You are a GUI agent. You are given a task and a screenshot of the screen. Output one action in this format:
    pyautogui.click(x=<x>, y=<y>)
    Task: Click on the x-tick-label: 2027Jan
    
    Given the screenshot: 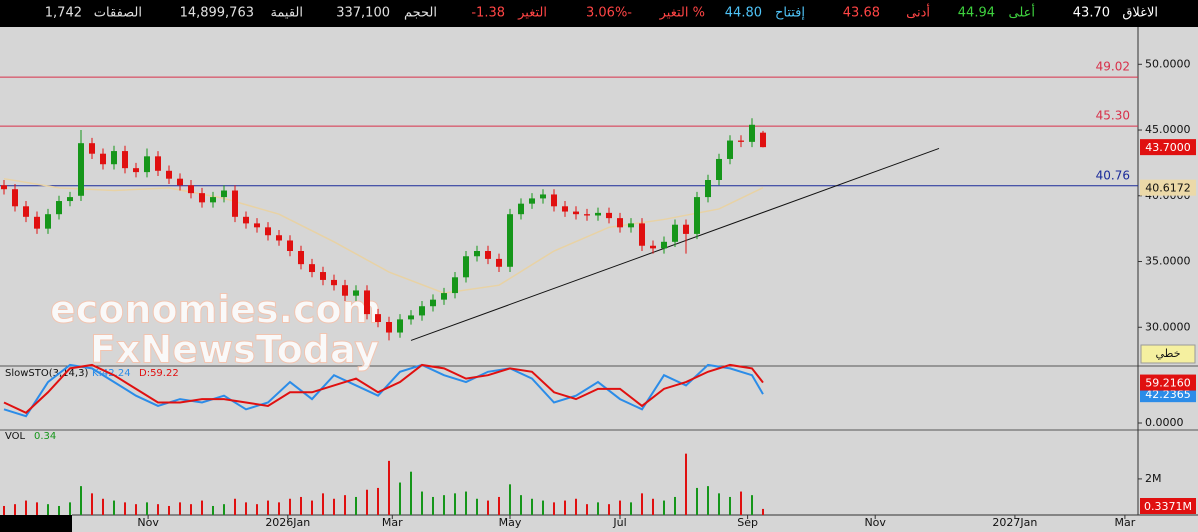 What is the action you would take?
    pyautogui.click(x=1014, y=522)
    